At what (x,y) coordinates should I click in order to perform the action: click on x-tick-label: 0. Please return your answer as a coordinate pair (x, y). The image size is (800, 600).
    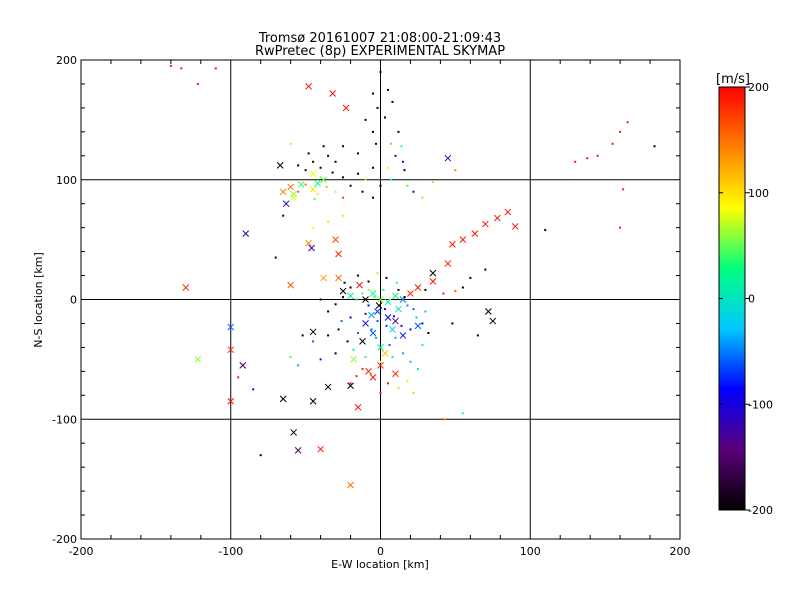
    Looking at the image, I should click on (380, 551).